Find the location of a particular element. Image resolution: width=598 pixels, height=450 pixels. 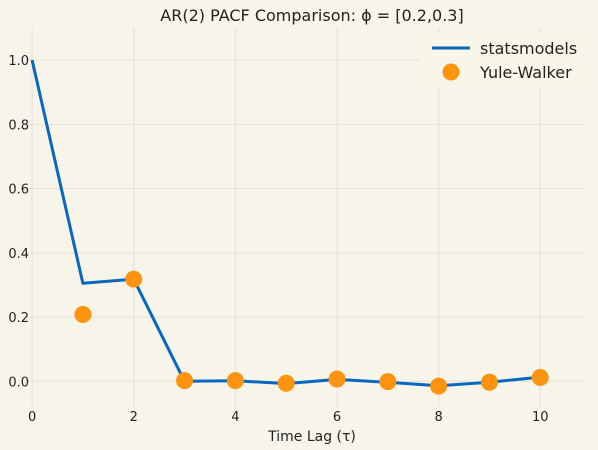

legend: statsmodels Yule-Walker is located at coordinates (503, 60).